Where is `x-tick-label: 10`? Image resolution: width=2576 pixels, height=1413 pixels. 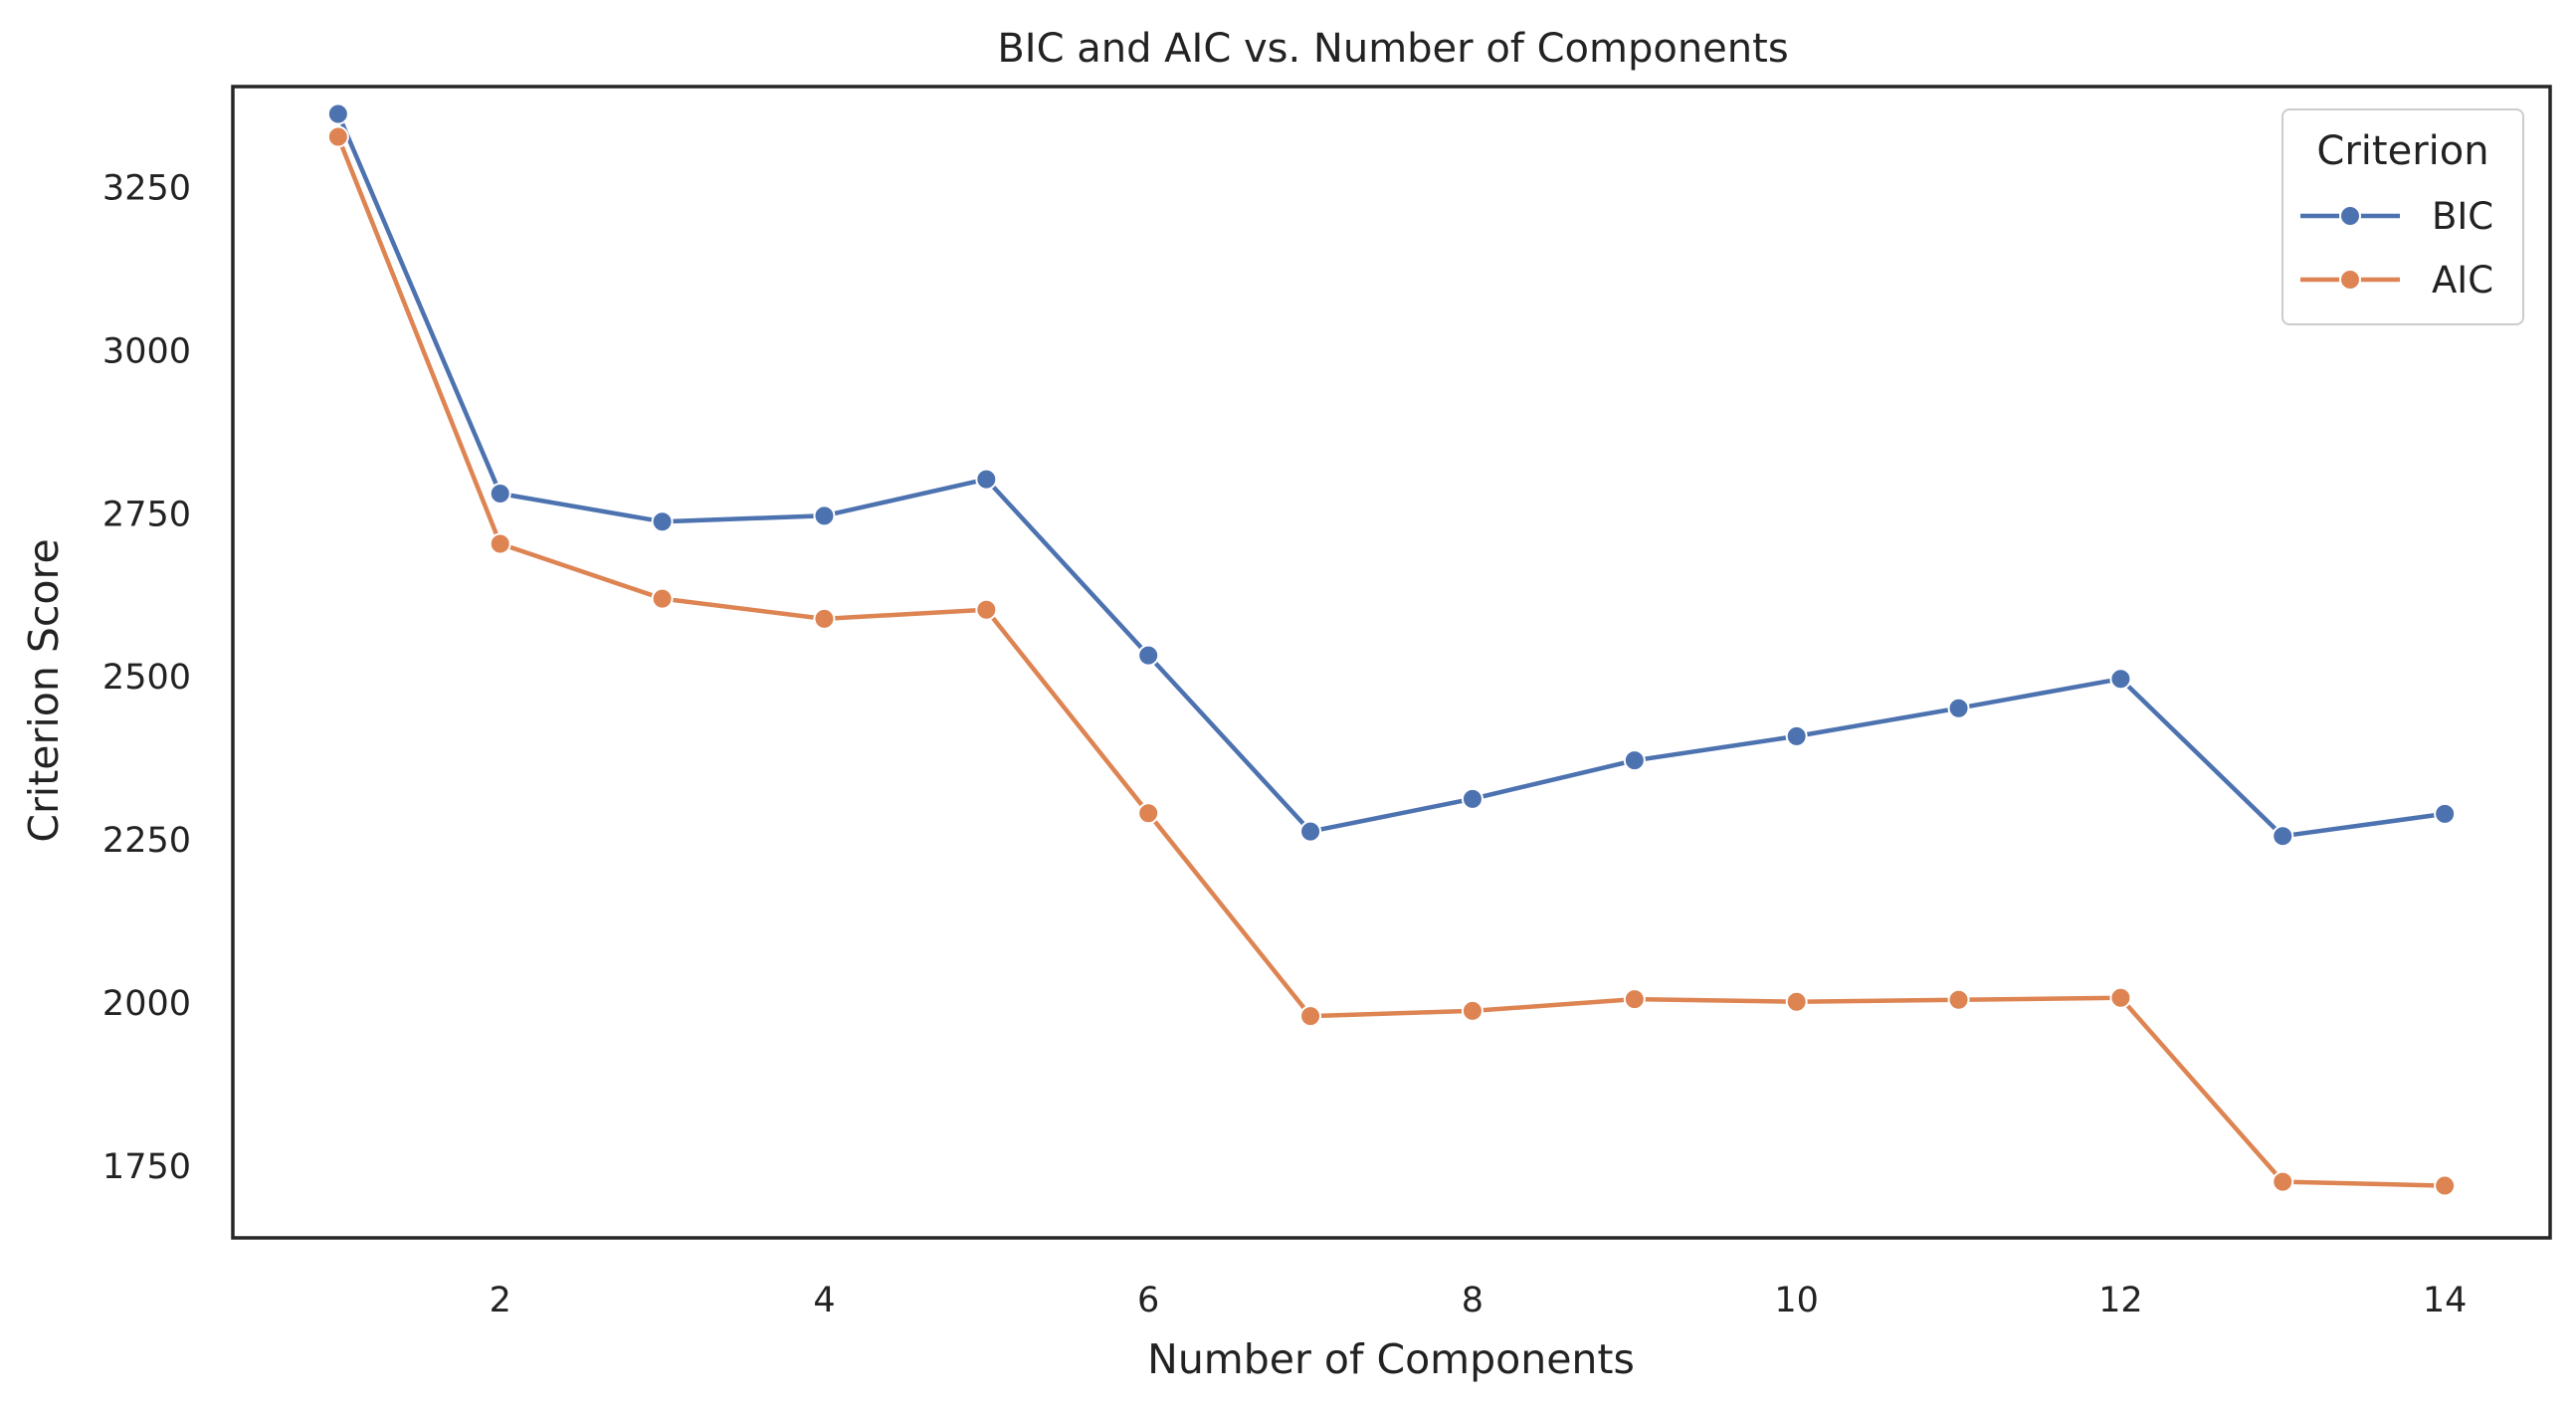
x-tick-label: 10 is located at coordinates (1796, 1300).